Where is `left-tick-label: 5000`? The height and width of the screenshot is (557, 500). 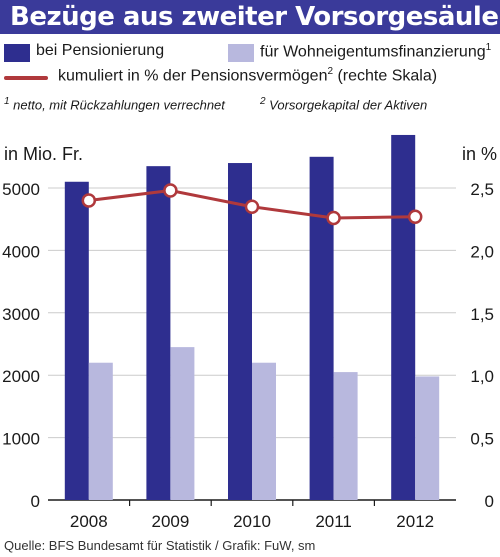 left-tick-label: 5000 is located at coordinates (21, 189).